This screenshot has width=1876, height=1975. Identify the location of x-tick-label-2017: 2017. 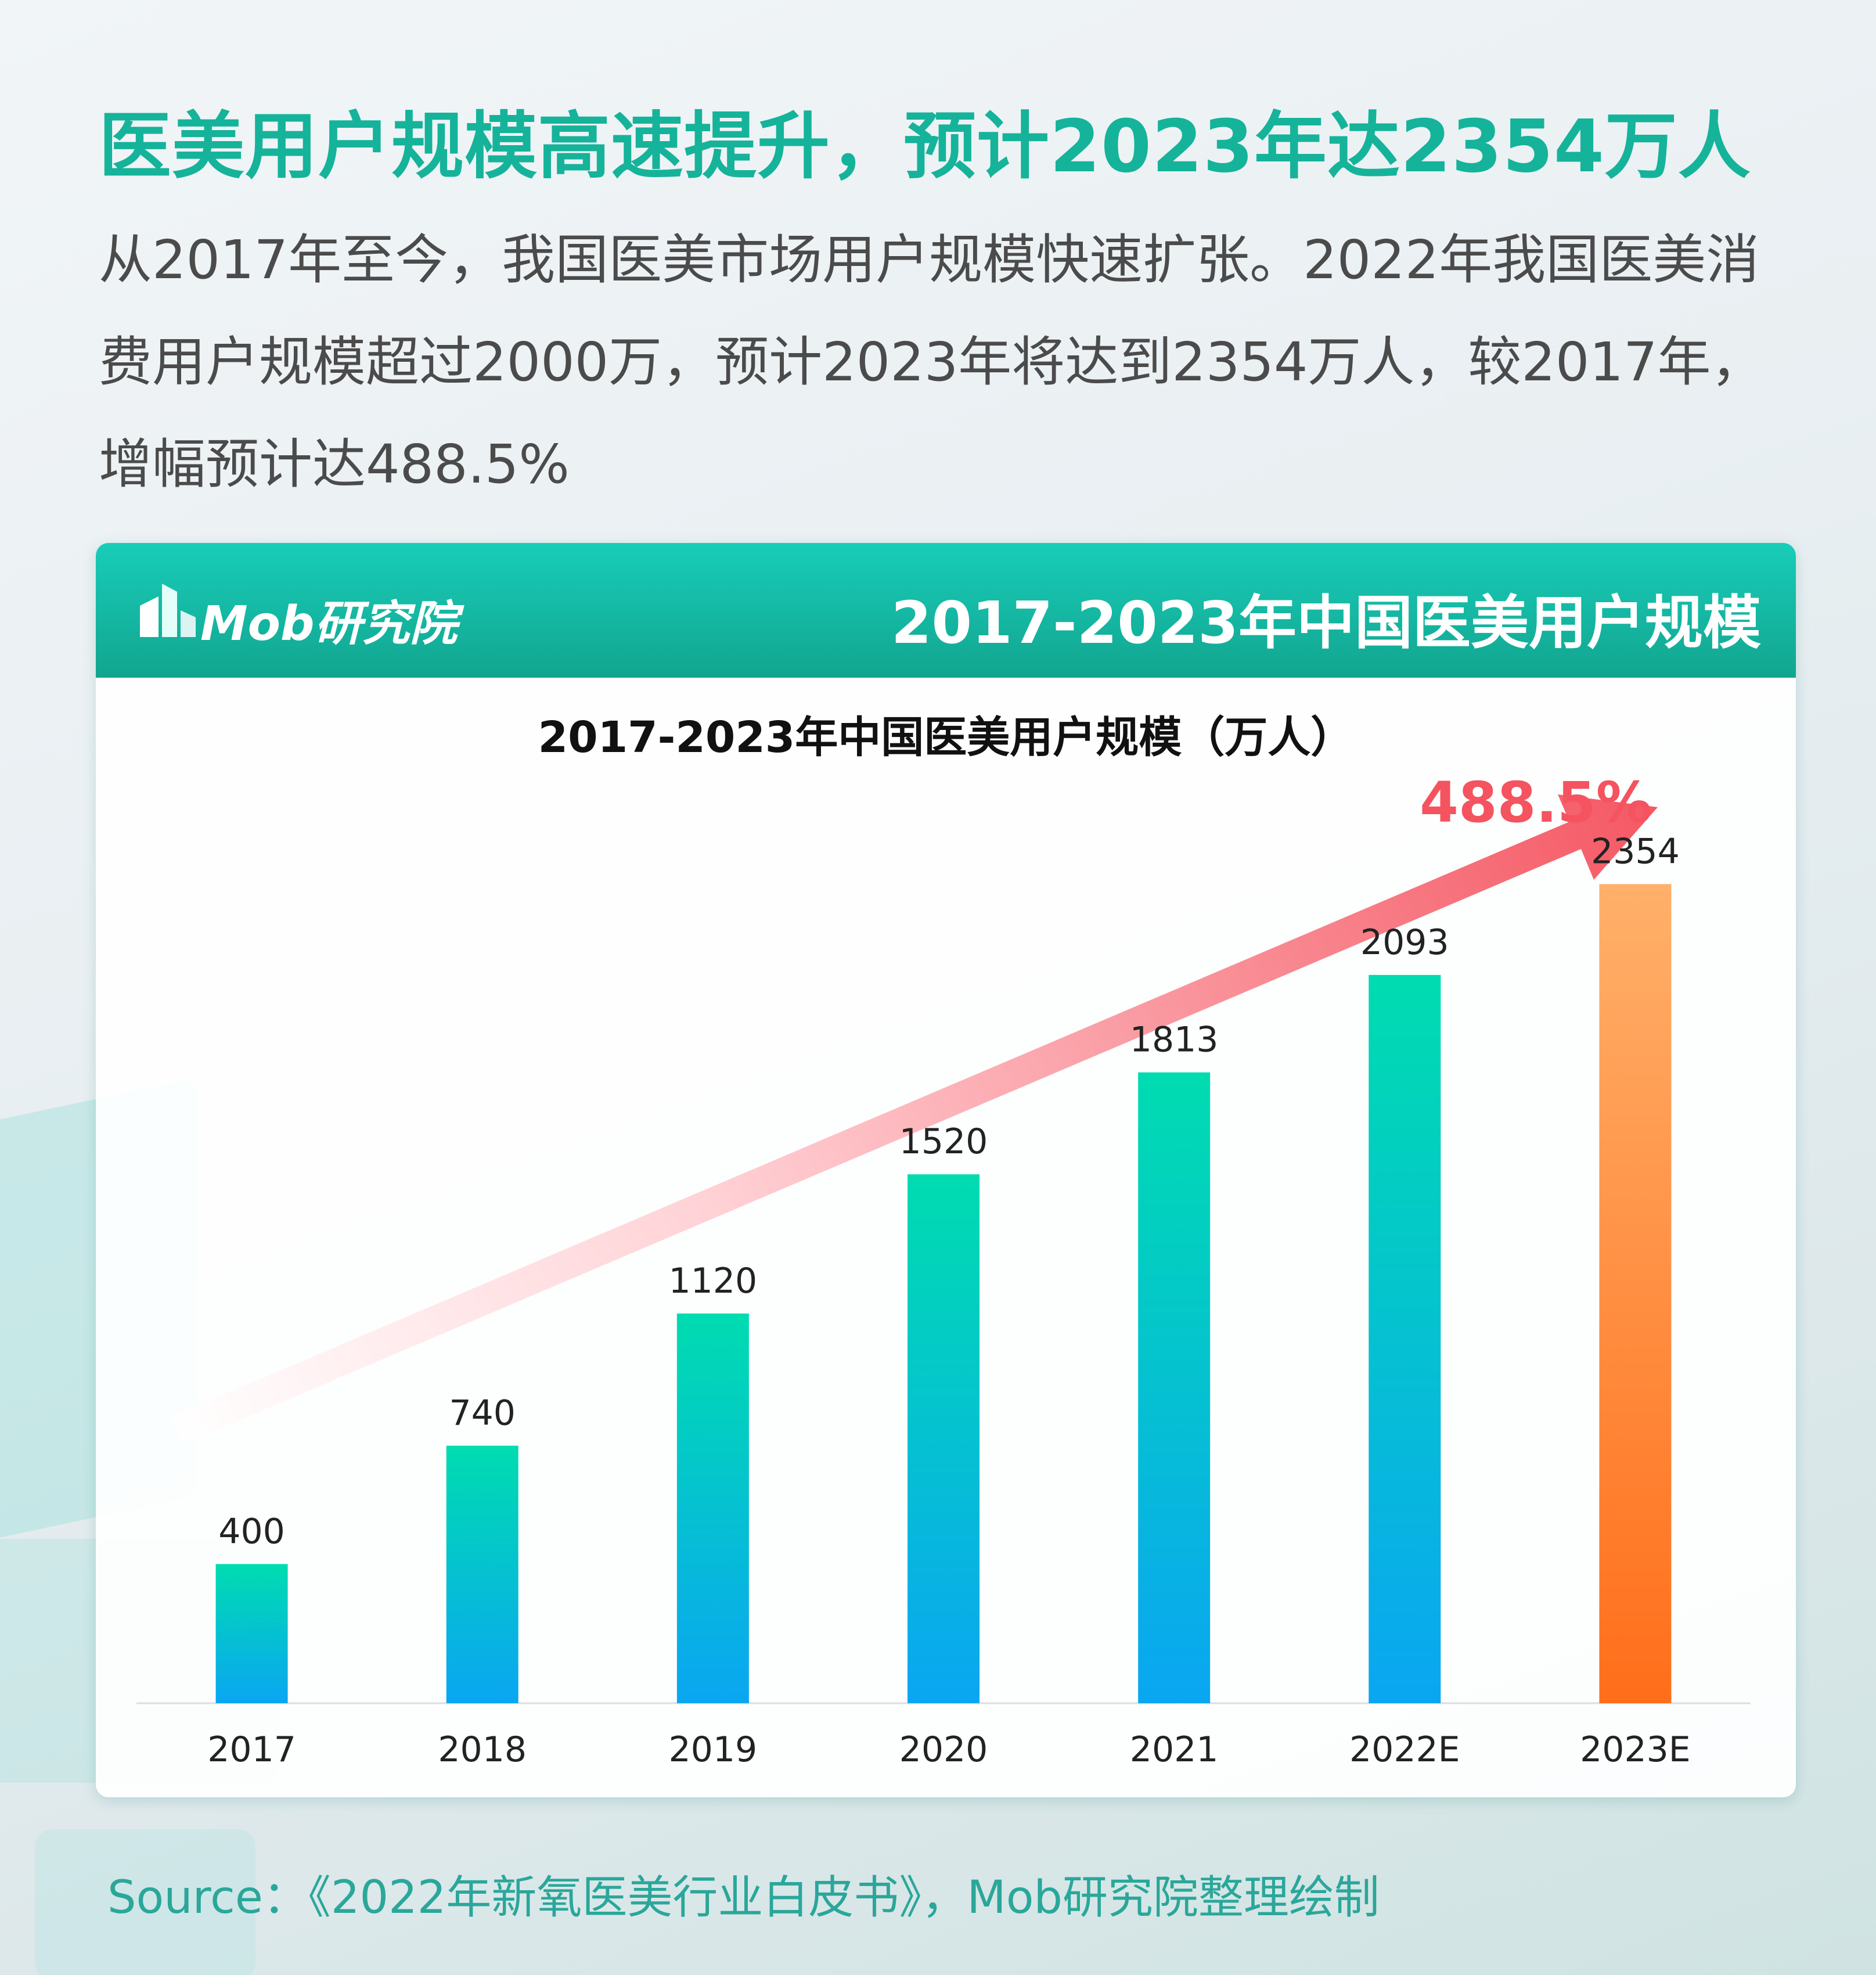
(251, 1750).